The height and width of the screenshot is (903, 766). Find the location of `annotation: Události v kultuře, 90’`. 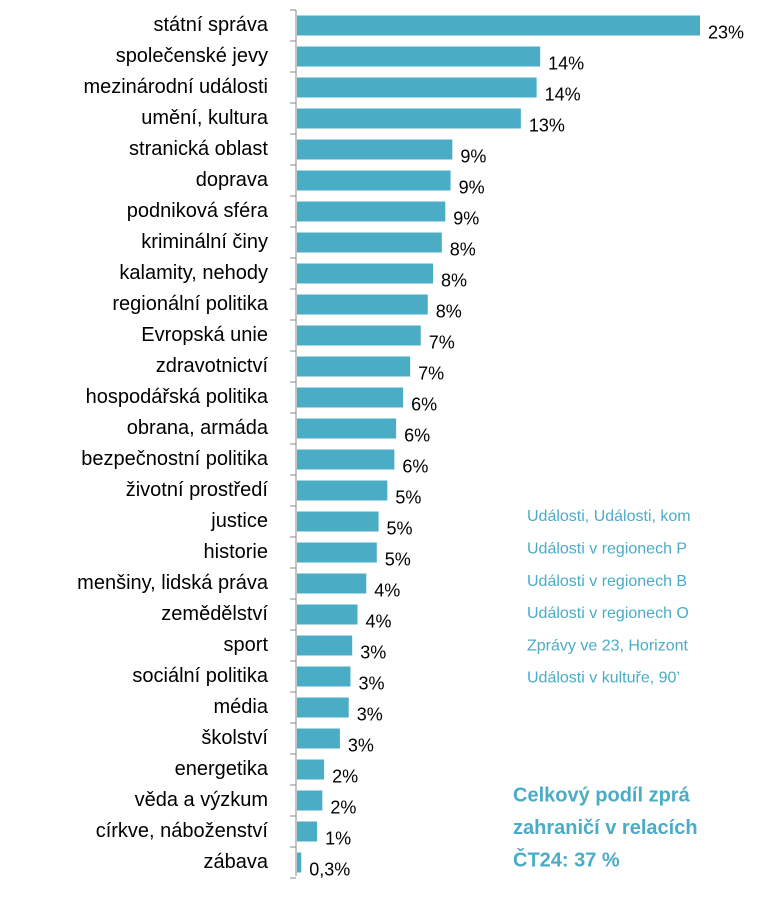

annotation: Události v kultuře, 90’ is located at coordinates (603, 678).